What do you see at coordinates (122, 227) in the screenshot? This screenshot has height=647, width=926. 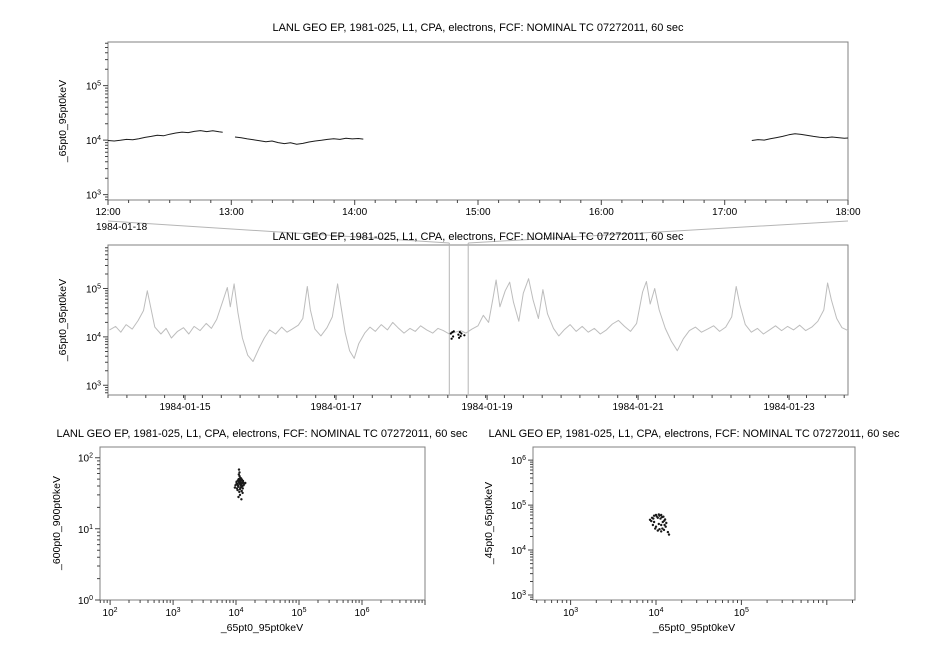 I see `top-x-axis-date-label: 1984-01-18` at bounding box center [122, 227].